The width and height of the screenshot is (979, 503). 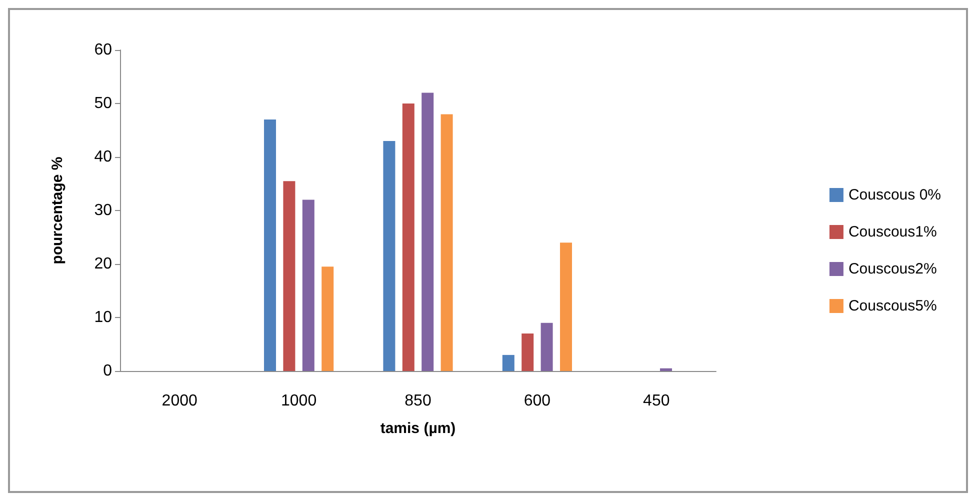 What do you see at coordinates (892, 306) in the screenshot?
I see `legend-label: Couscous5%` at bounding box center [892, 306].